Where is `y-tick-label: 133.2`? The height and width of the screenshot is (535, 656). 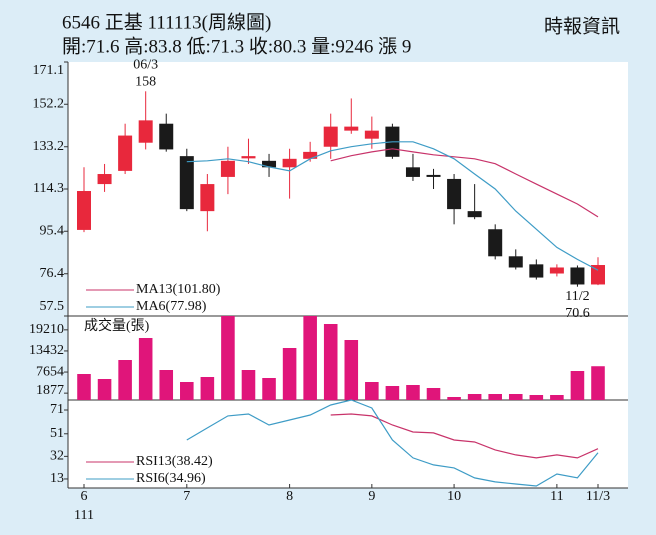 y-tick-label: 133.2 is located at coordinates (49, 146).